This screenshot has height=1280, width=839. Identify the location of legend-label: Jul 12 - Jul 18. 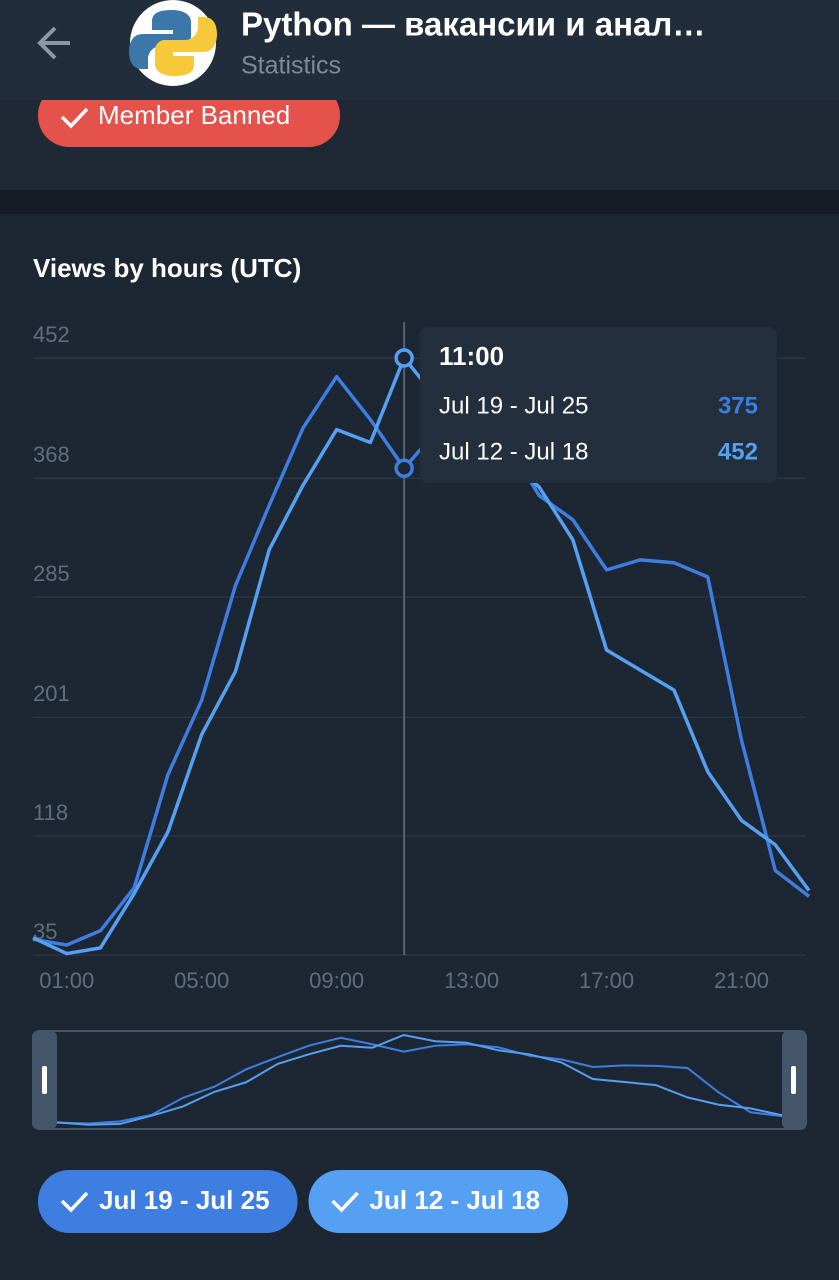
(455, 1200).